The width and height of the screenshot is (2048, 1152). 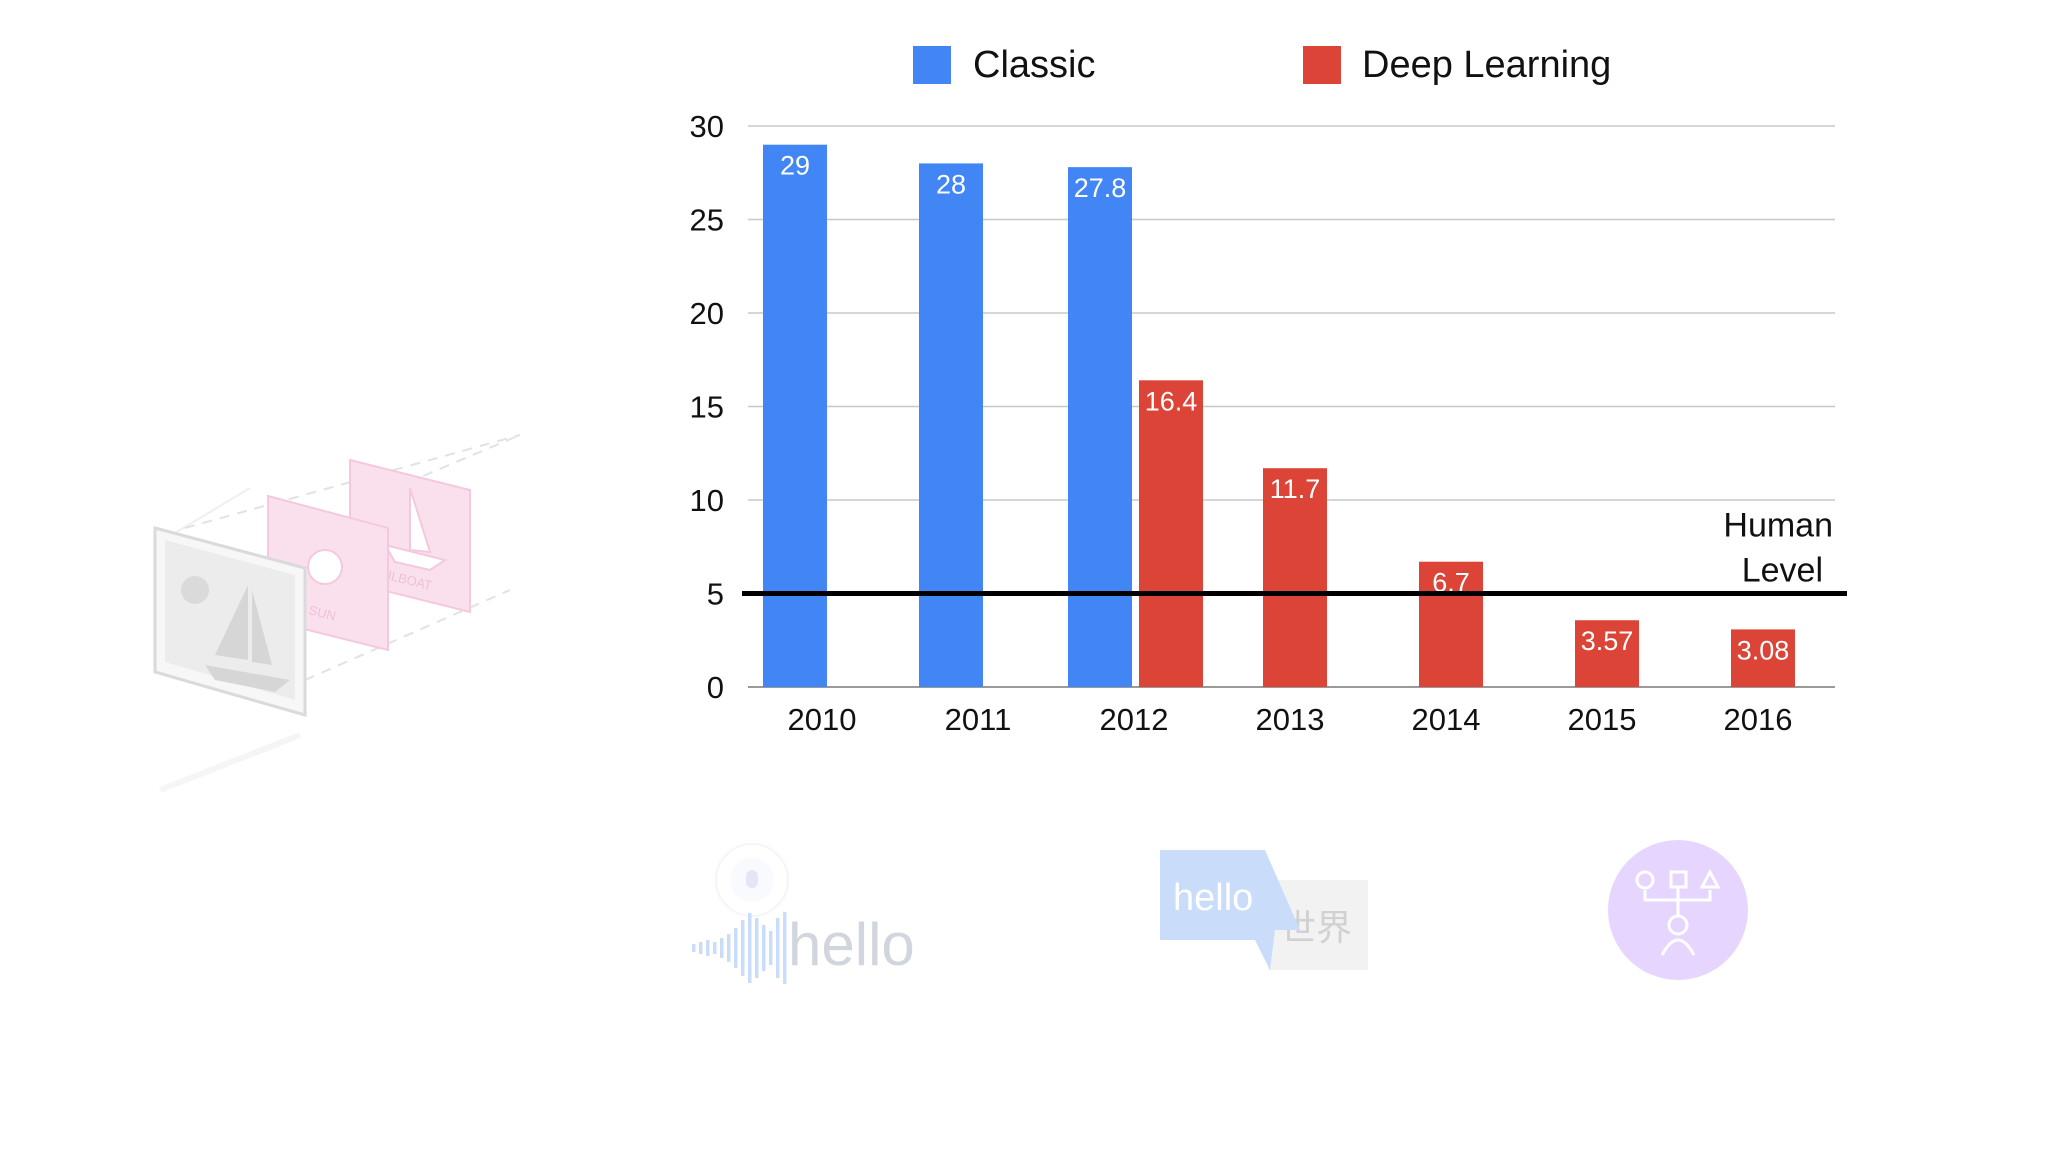 What do you see at coordinates (1264, 910) in the screenshot?
I see `translation-icon: 世界 hello` at bounding box center [1264, 910].